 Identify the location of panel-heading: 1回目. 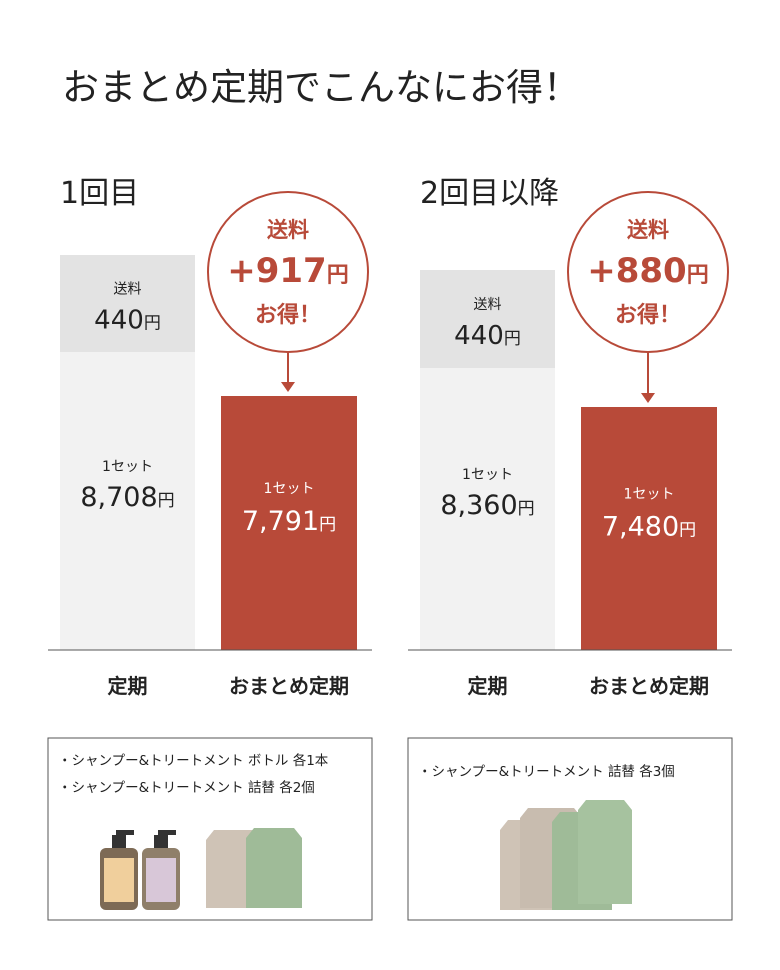
(99, 193).